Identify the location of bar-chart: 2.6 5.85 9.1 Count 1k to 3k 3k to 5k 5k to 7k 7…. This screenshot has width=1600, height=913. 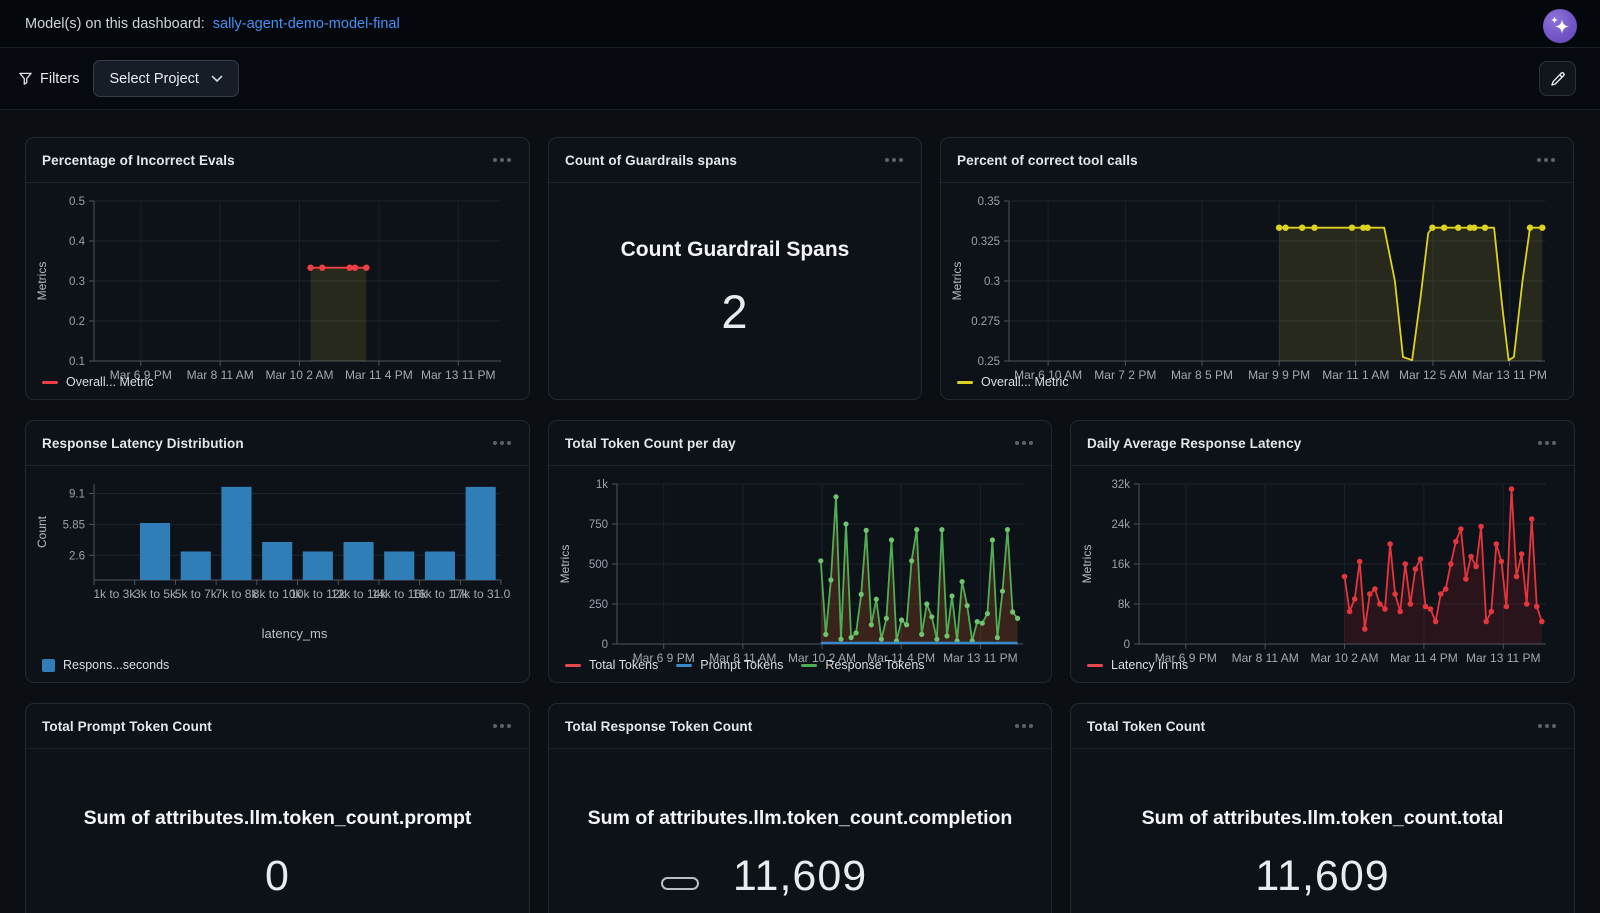
(274, 538).